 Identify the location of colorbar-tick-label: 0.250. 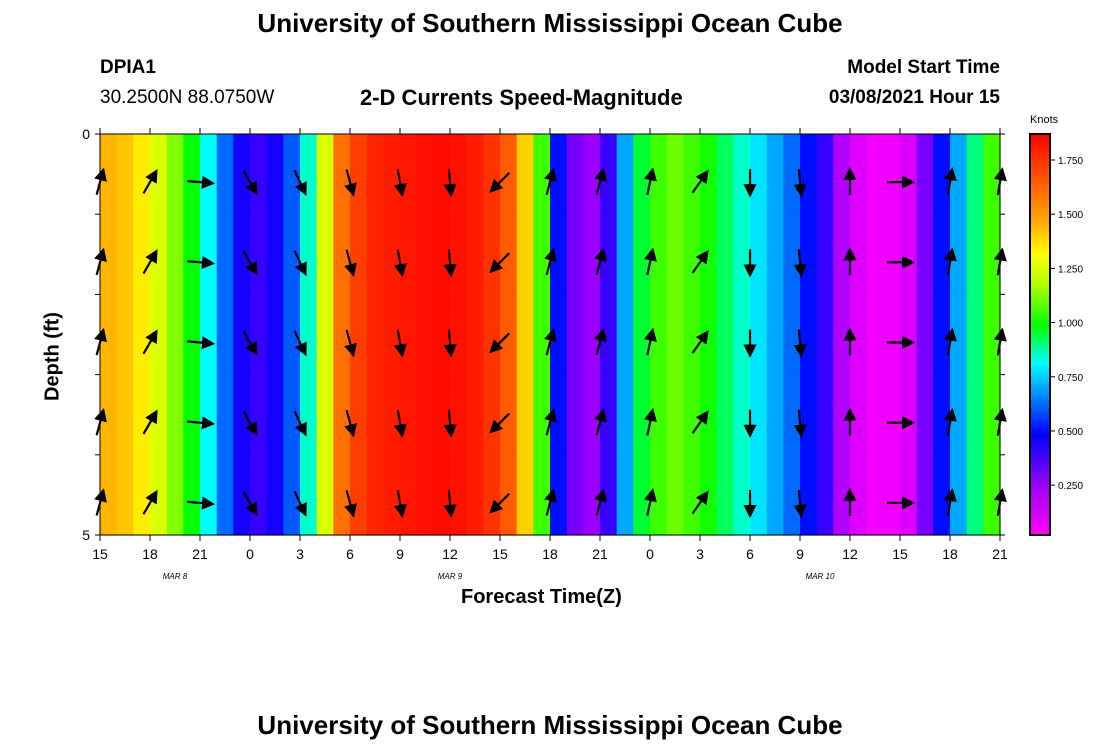
(1070, 486).